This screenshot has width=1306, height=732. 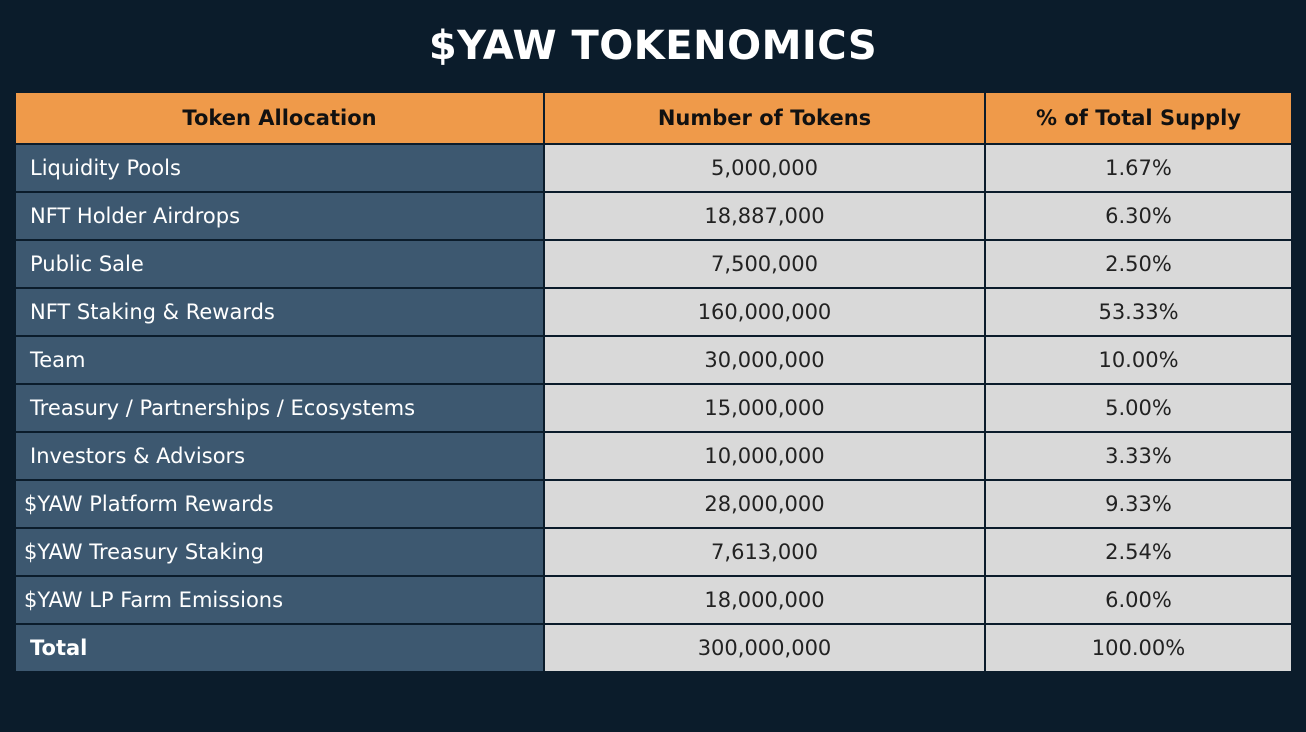 I want to click on table-row: Investors & Advisors 10,000,000 3.33%, so click(x=653, y=456).